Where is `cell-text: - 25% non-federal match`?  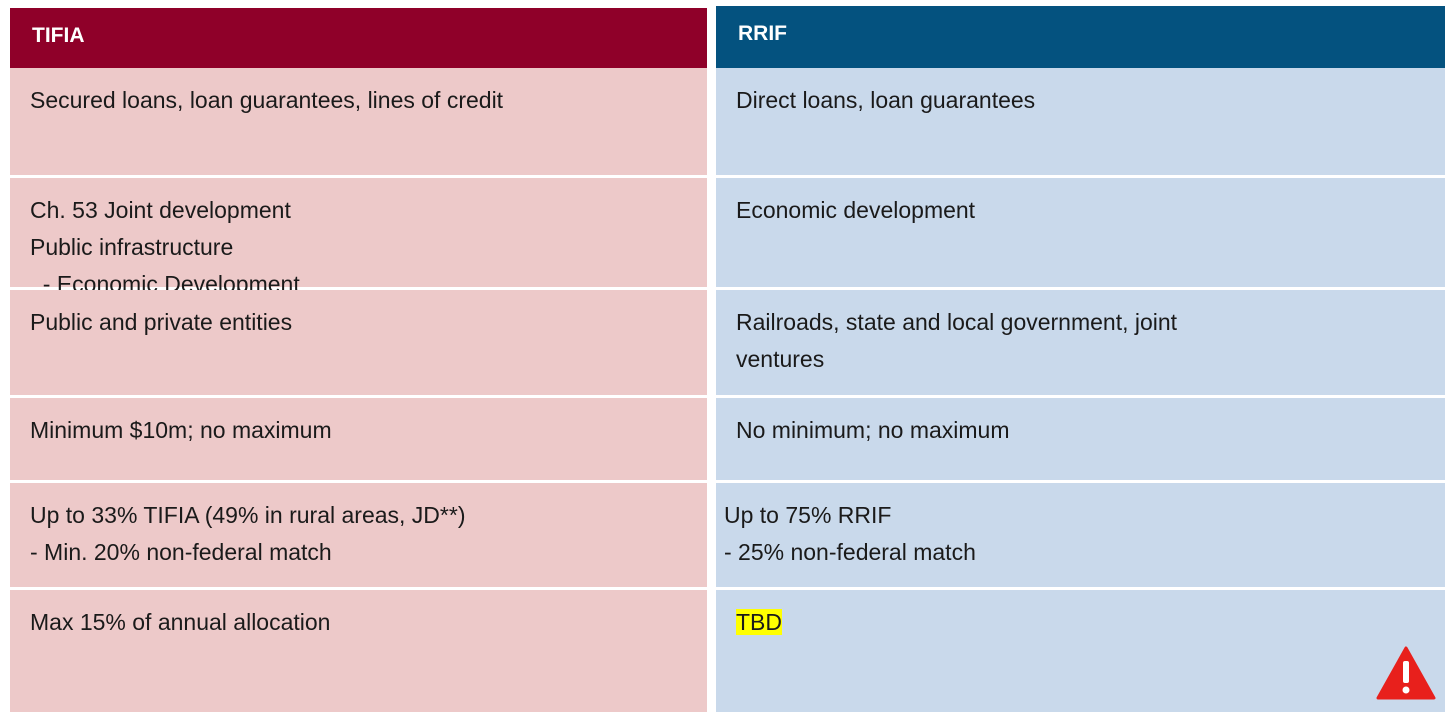 cell-text: - 25% non-federal match is located at coordinates (1074, 552).